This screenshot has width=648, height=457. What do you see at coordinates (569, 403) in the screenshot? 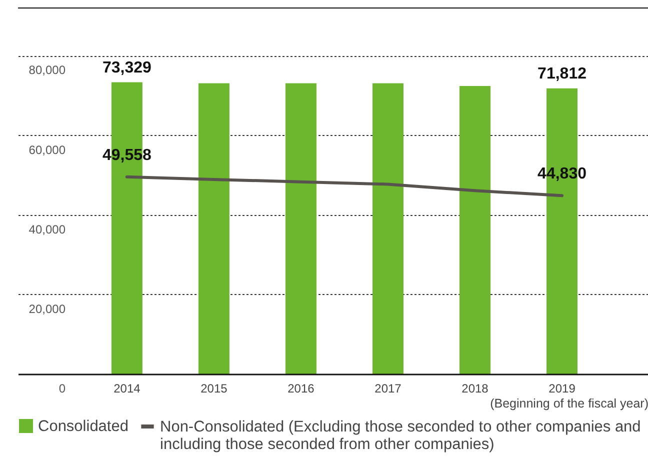
I see `x-axis-title: (Beginning of the fiscal year)` at bounding box center [569, 403].